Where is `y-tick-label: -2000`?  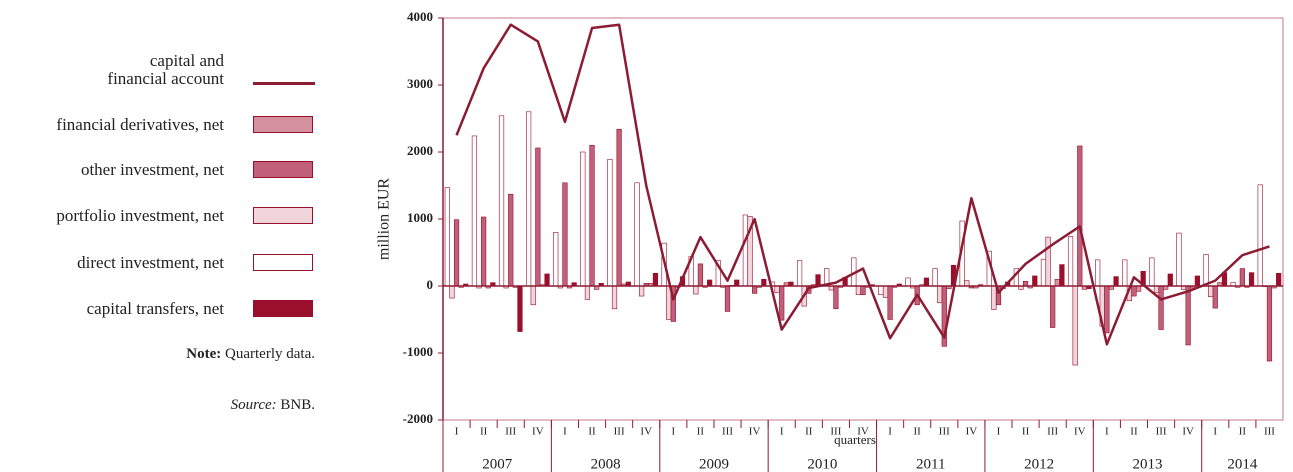 y-tick-label: -2000 is located at coordinates (418, 418).